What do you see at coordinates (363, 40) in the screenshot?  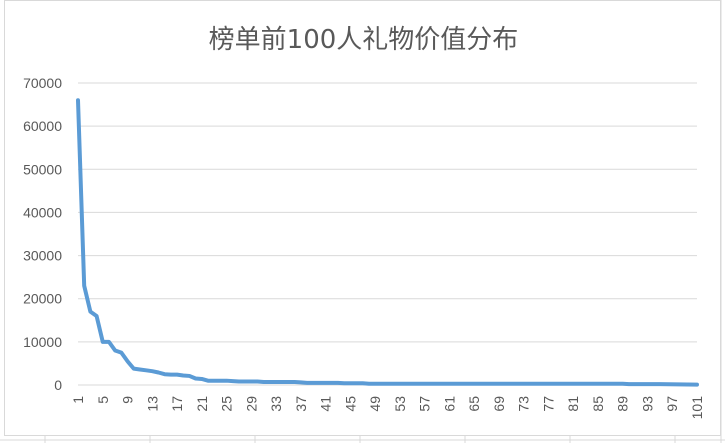 I see `chart-title: 榜单前100人礼物价值分布` at bounding box center [363, 40].